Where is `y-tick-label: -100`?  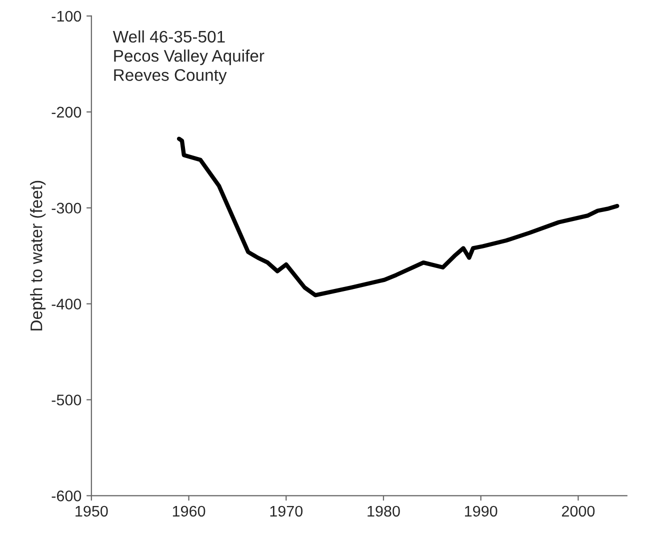 y-tick-label: -100 is located at coordinates (67, 16).